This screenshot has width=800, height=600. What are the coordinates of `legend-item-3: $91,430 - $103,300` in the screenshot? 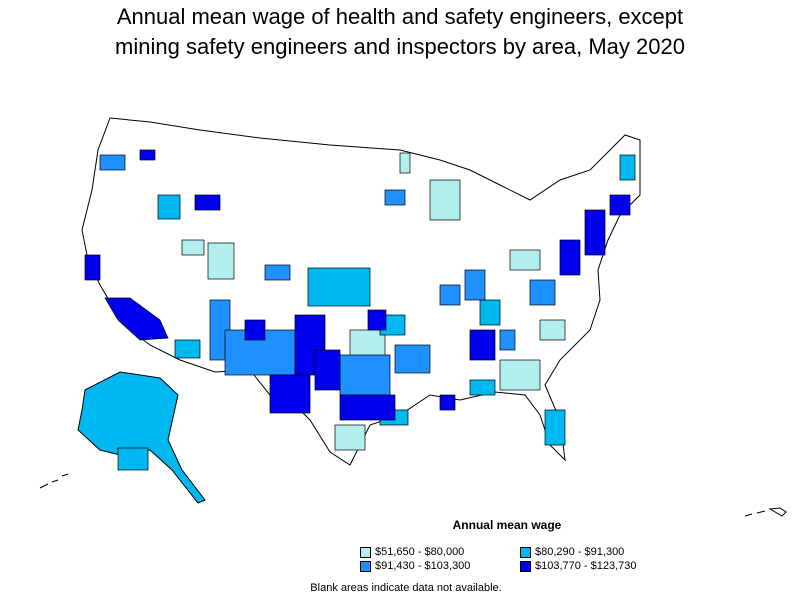 It's located at (415, 566).